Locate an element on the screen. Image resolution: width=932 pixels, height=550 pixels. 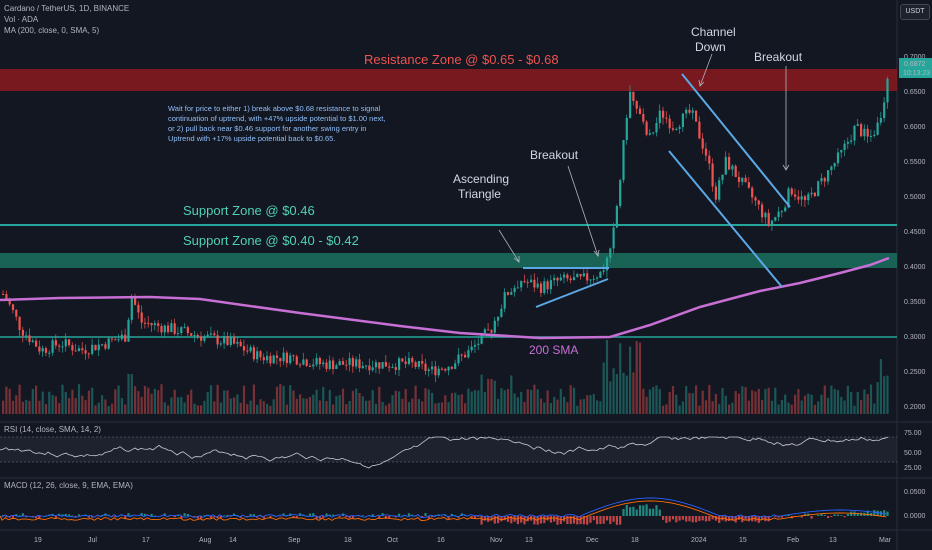
rsi-legend: RSI (14, close, SMA, 14, 2) is located at coordinates (52, 429).